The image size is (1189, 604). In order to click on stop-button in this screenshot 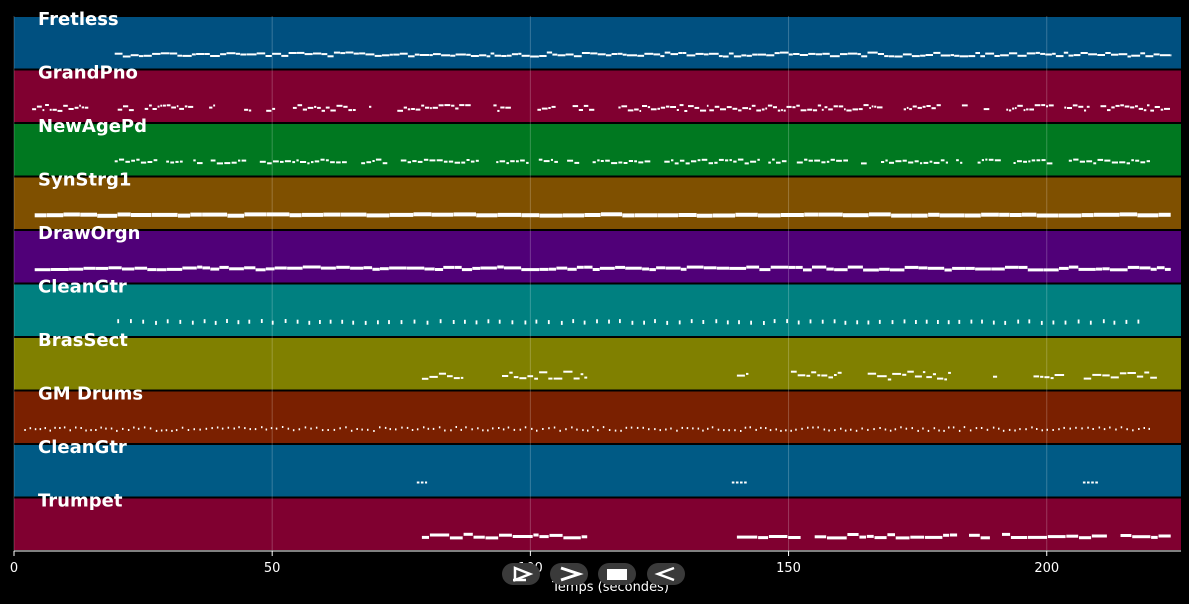, I will do `click(617, 574)`.